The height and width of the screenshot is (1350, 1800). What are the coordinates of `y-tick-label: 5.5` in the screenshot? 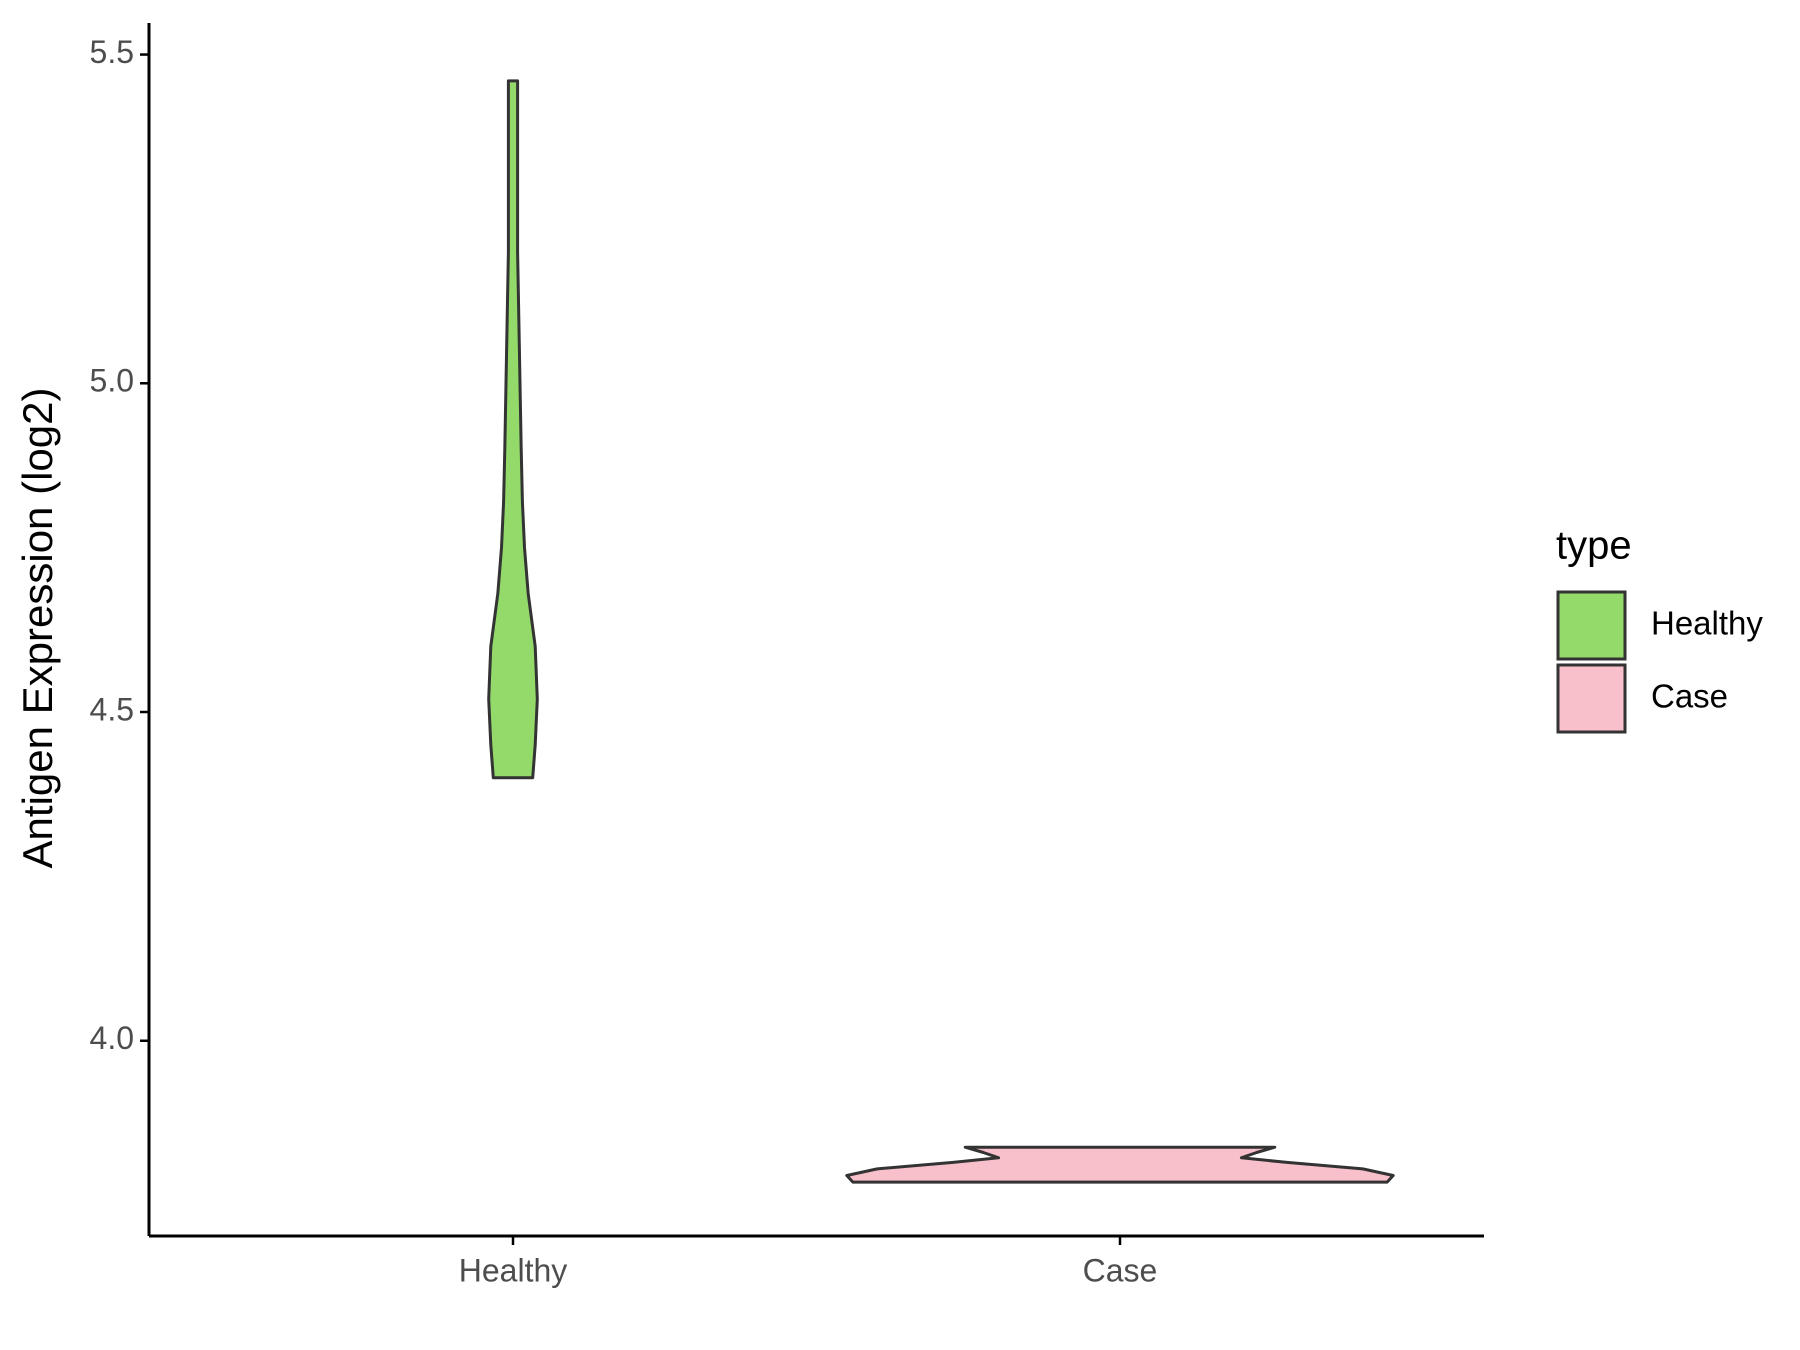 It's located at (112, 52).